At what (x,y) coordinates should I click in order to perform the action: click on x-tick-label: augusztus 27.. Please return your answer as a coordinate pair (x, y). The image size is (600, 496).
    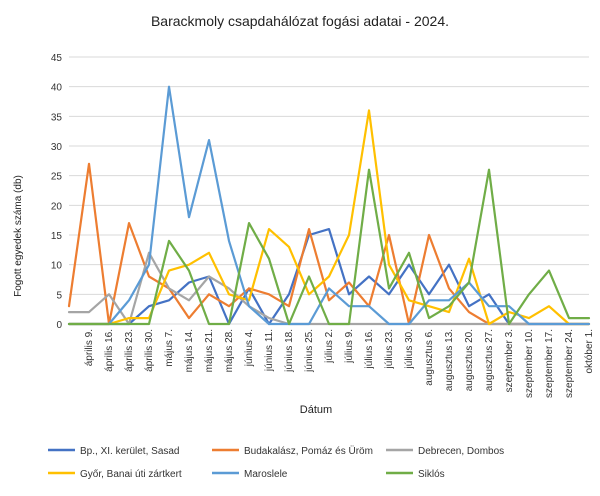
    Looking at the image, I should click on (489, 360).